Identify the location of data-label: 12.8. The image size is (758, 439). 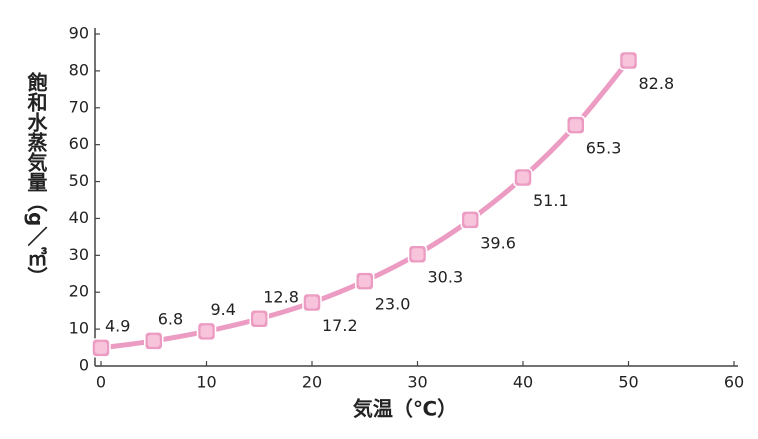
(281, 296).